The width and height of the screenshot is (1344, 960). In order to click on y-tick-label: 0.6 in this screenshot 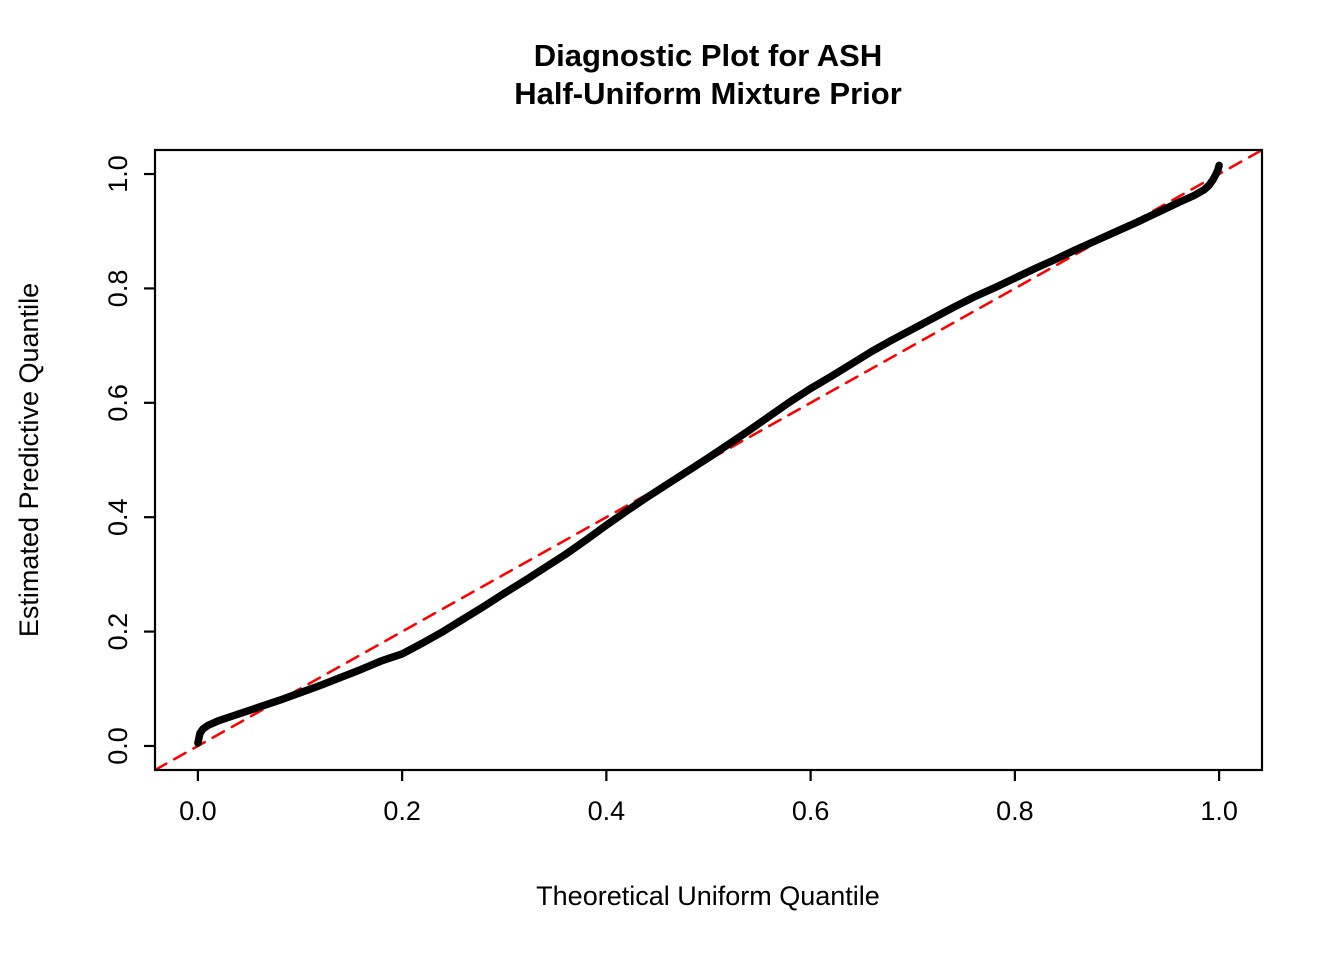, I will do `click(118, 403)`.